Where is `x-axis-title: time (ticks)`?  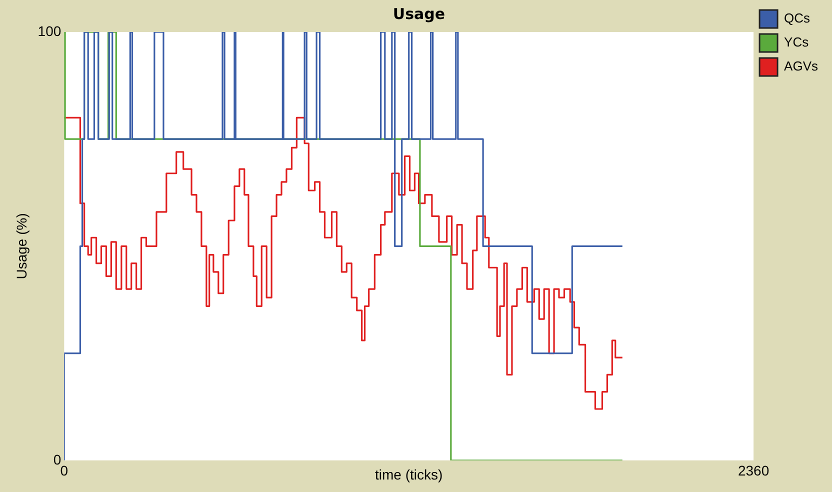
x-axis-title: time (ticks) is located at coordinates (409, 474).